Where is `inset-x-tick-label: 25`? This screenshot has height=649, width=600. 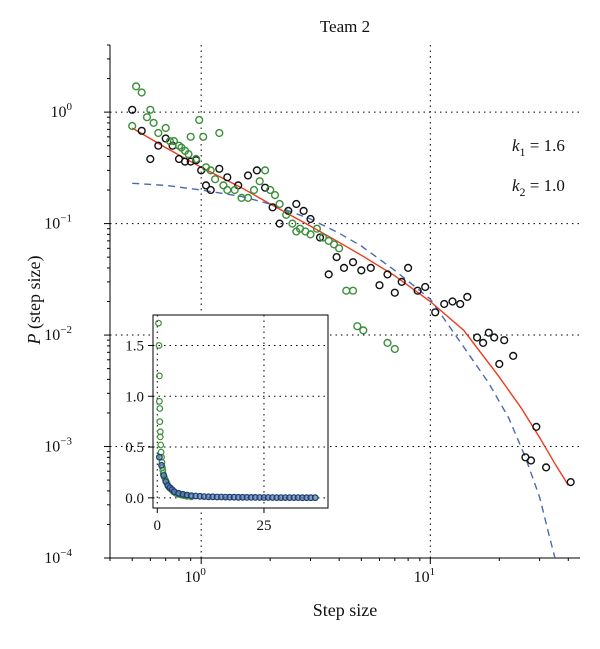 inset-x-tick-label: 25 is located at coordinates (263, 526).